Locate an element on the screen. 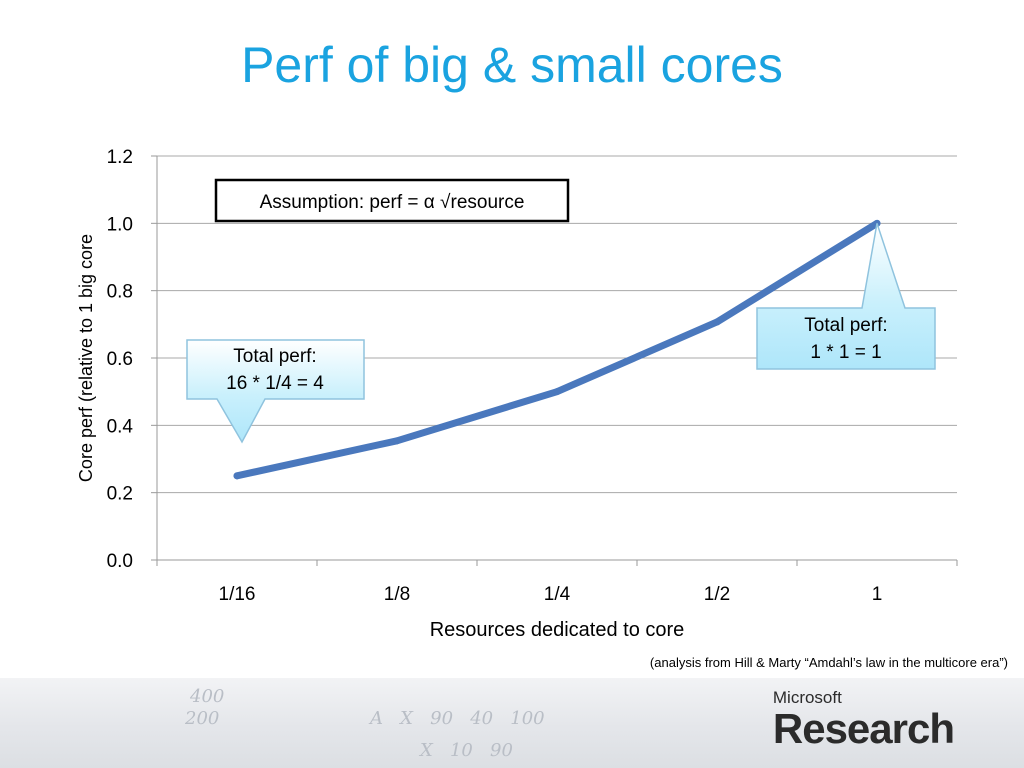 The height and width of the screenshot is (768, 1024). banner-decoration: 400 is located at coordinates (207, 696).